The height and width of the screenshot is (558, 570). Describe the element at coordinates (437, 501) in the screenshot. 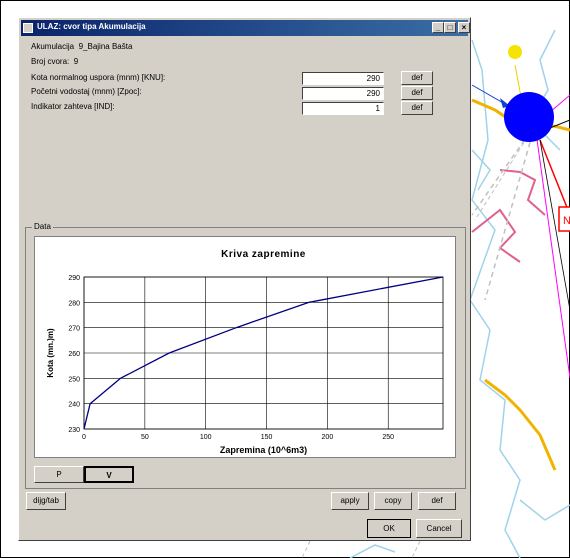

I see `def-button: def` at that location.